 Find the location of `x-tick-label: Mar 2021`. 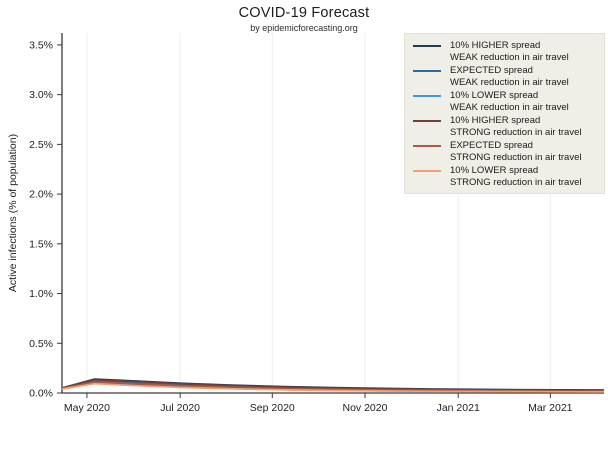

x-tick-label: Mar 2021 is located at coordinates (550, 408).